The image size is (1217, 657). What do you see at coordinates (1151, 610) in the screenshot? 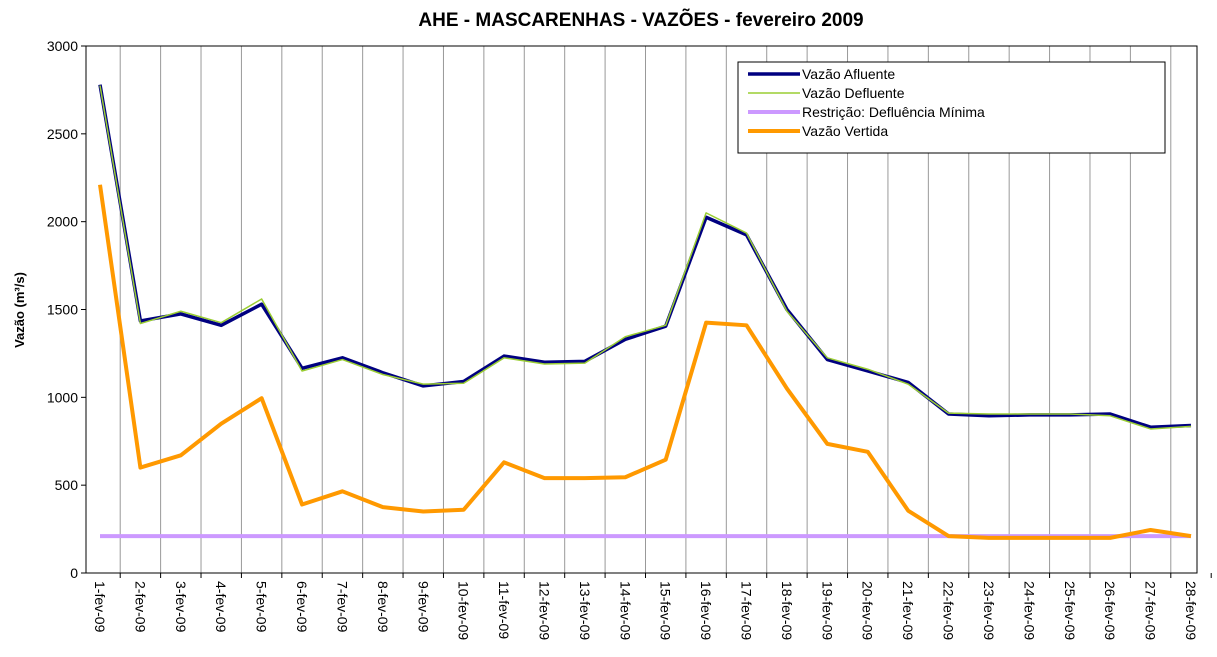
I see `x-tick-label: 27-fev-09` at bounding box center [1151, 610].